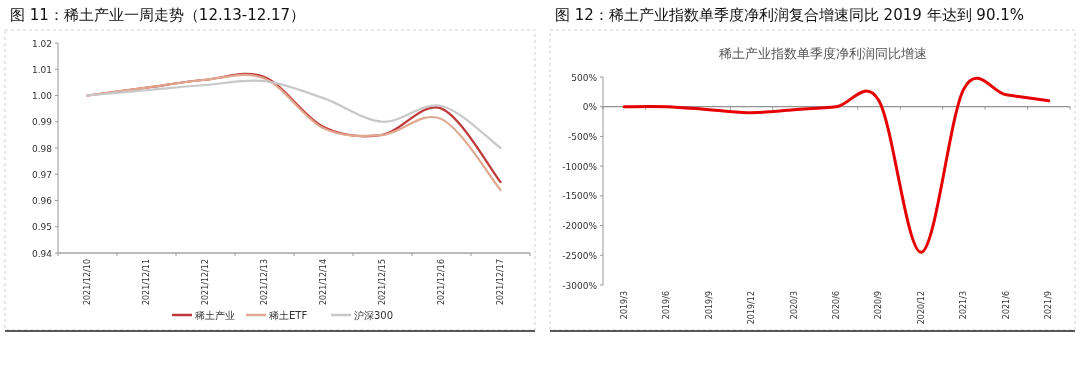  What do you see at coordinates (41, 227) in the screenshot?
I see `y-tick-label: 0.95` at bounding box center [41, 227].